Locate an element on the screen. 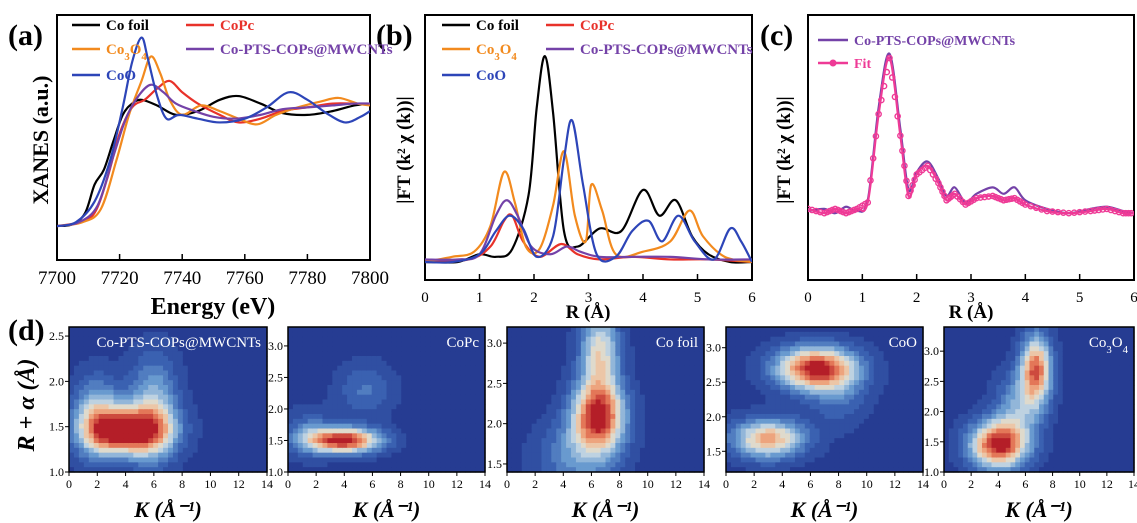  x-axis-label-d: K (Å⁻¹) is located at coordinates (605, 509).